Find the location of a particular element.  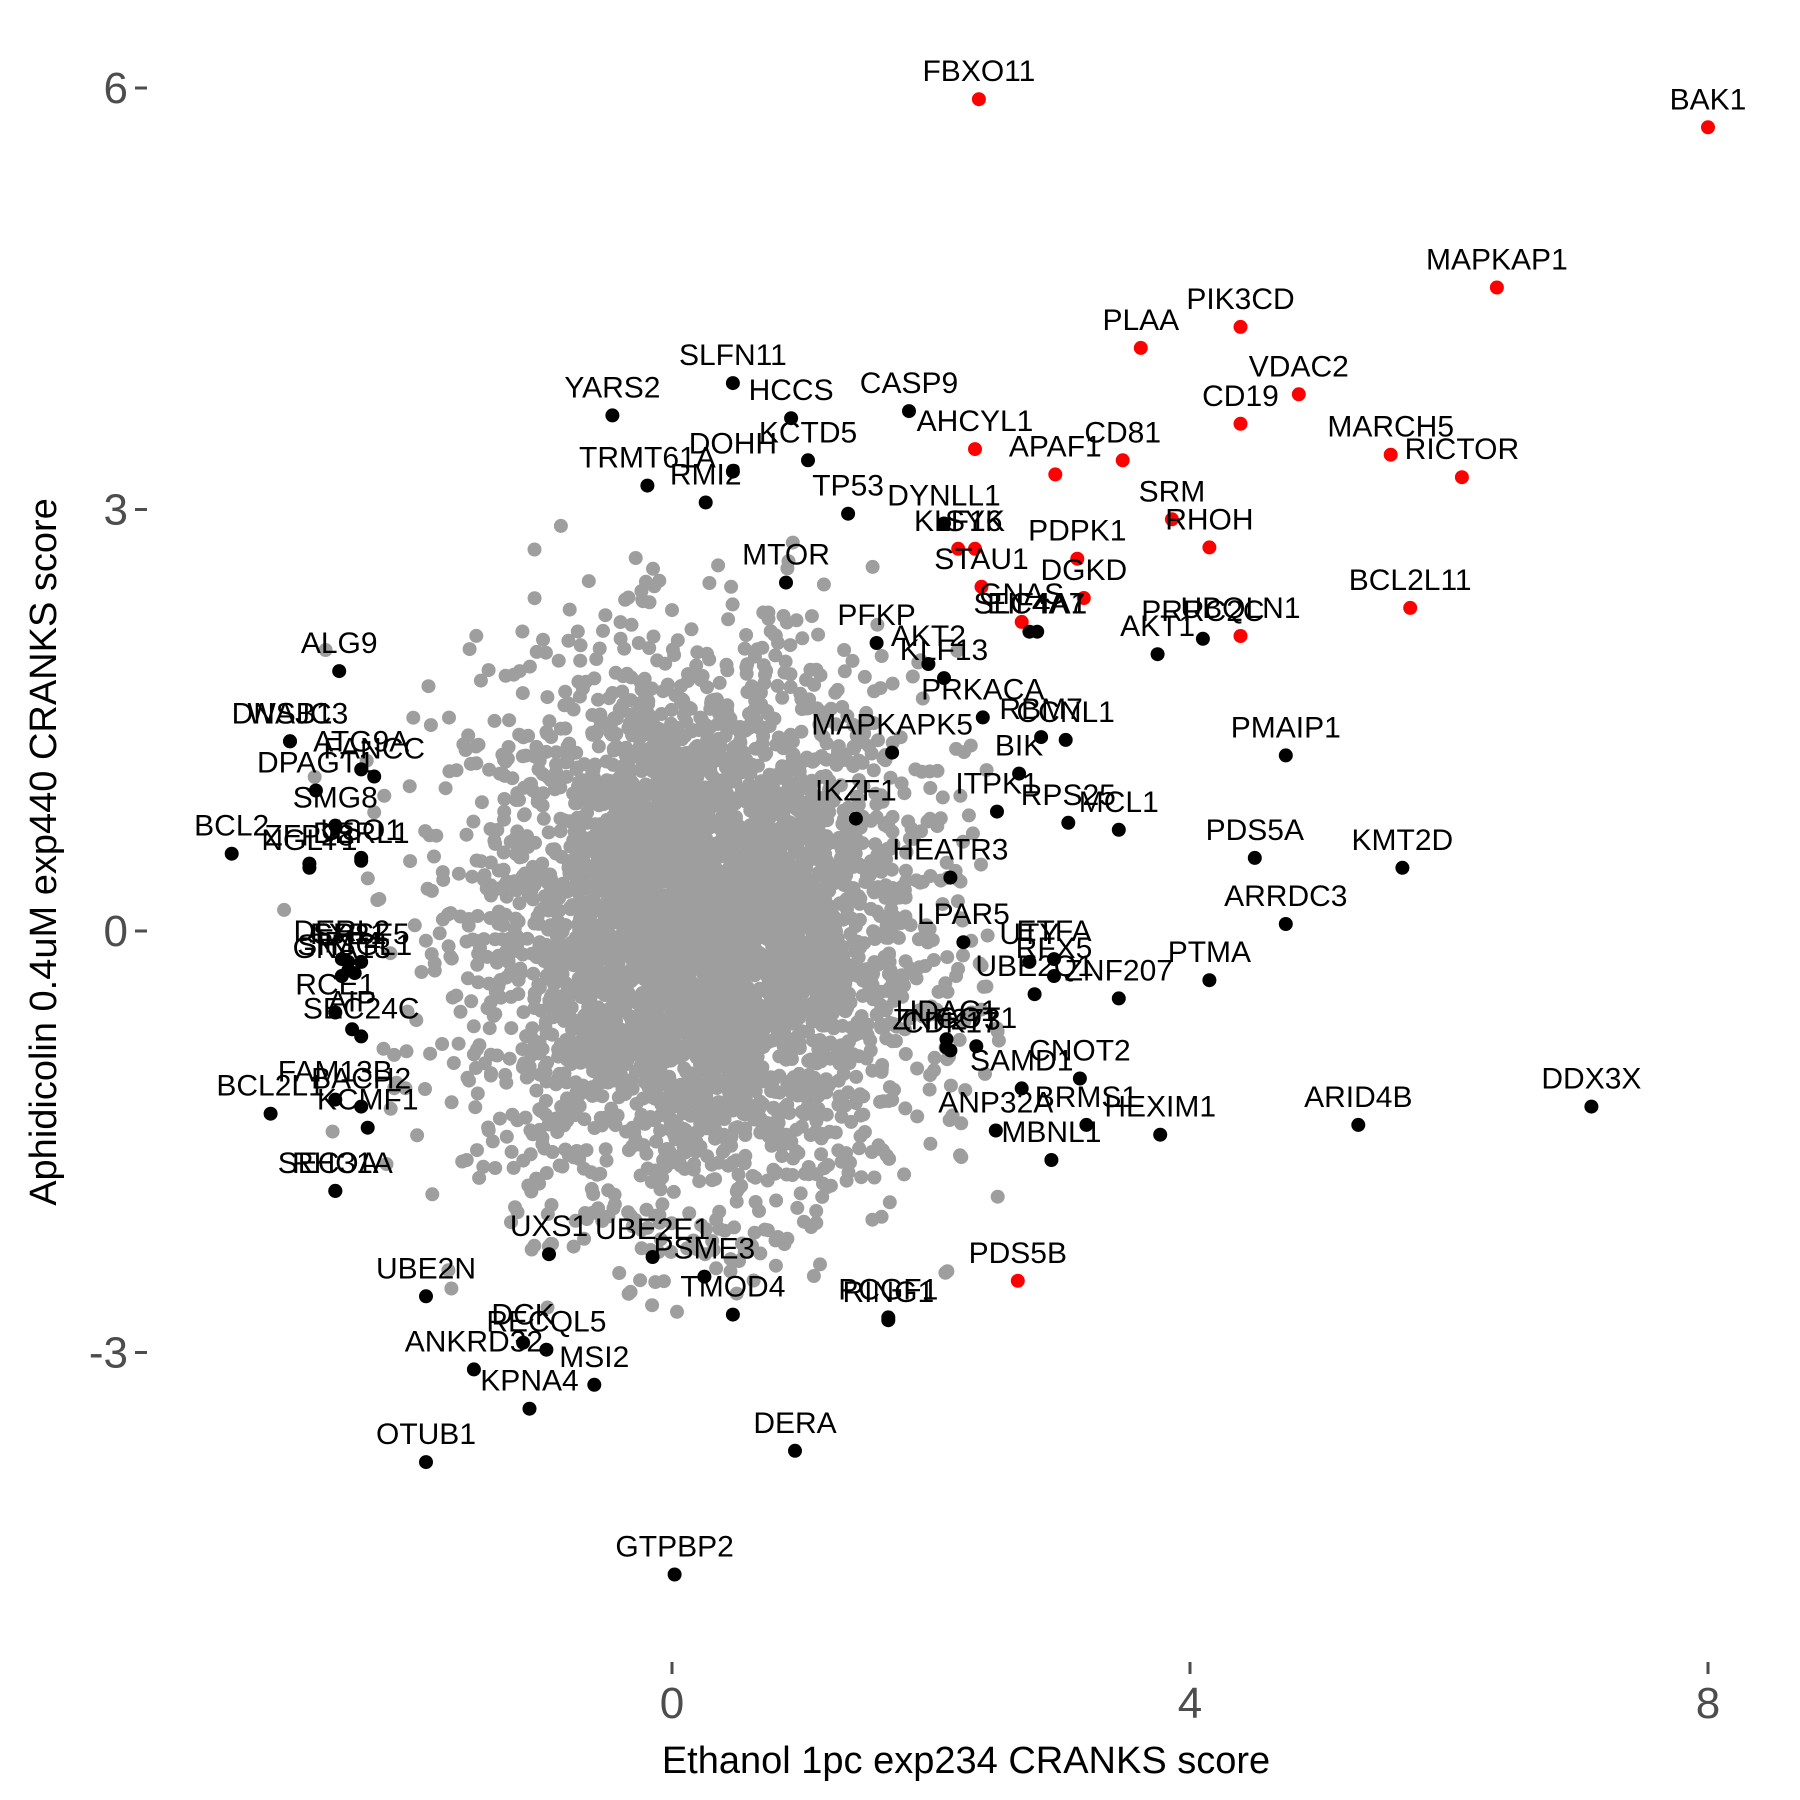

point-cd81 is located at coordinates (1122, 460).